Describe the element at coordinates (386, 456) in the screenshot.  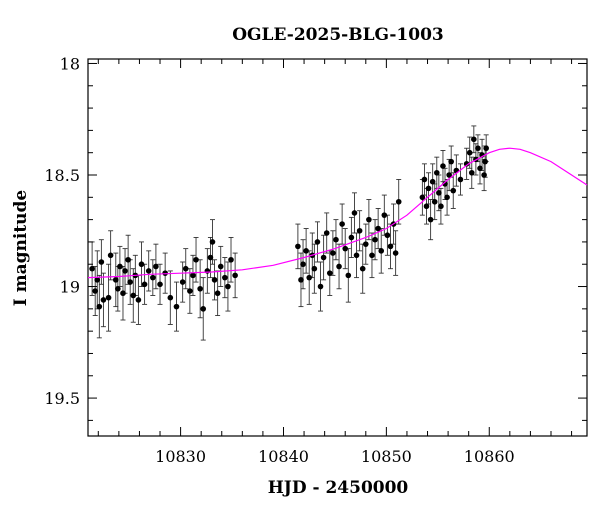
I see `x-tick-label: 10850` at that location.